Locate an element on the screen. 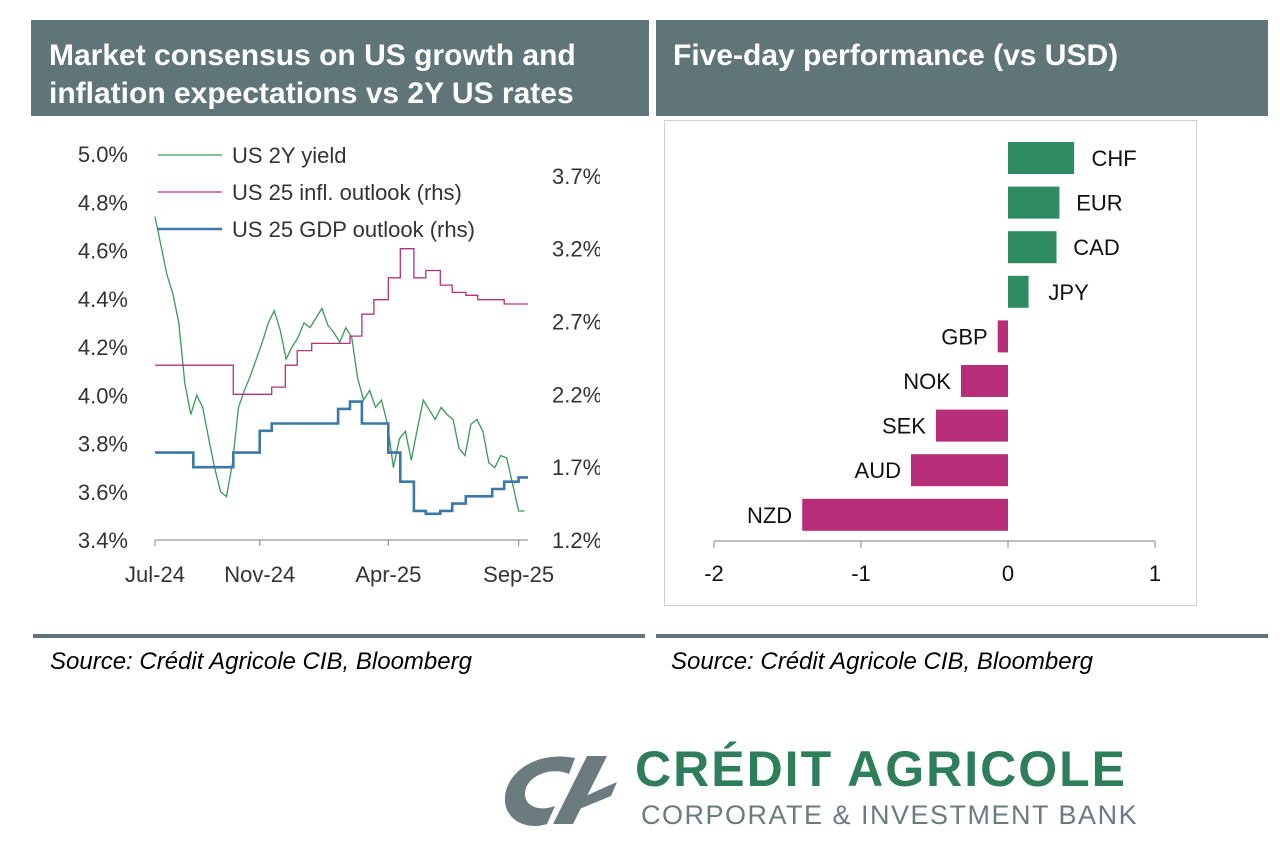  y-left-tick-label: 4.8% is located at coordinates (103, 202).